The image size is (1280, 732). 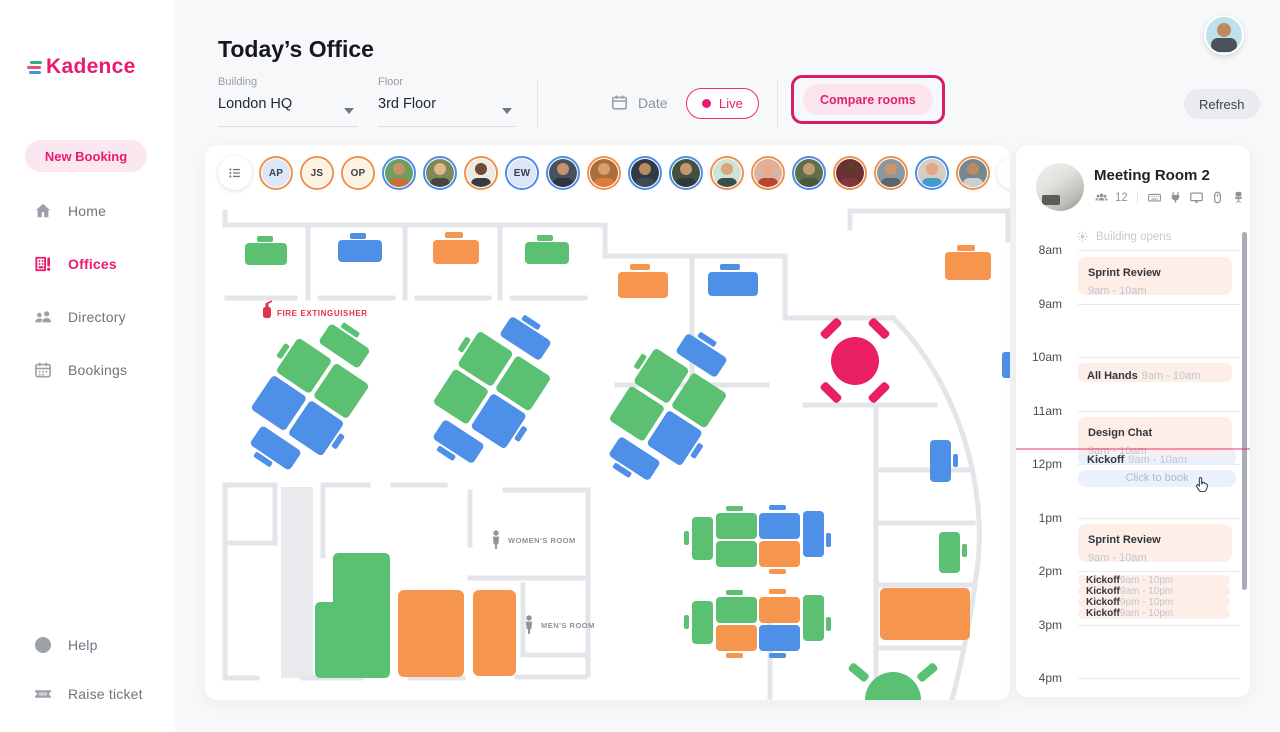 What do you see at coordinates (43, 211) in the screenshot?
I see `home-icon` at bounding box center [43, 211].